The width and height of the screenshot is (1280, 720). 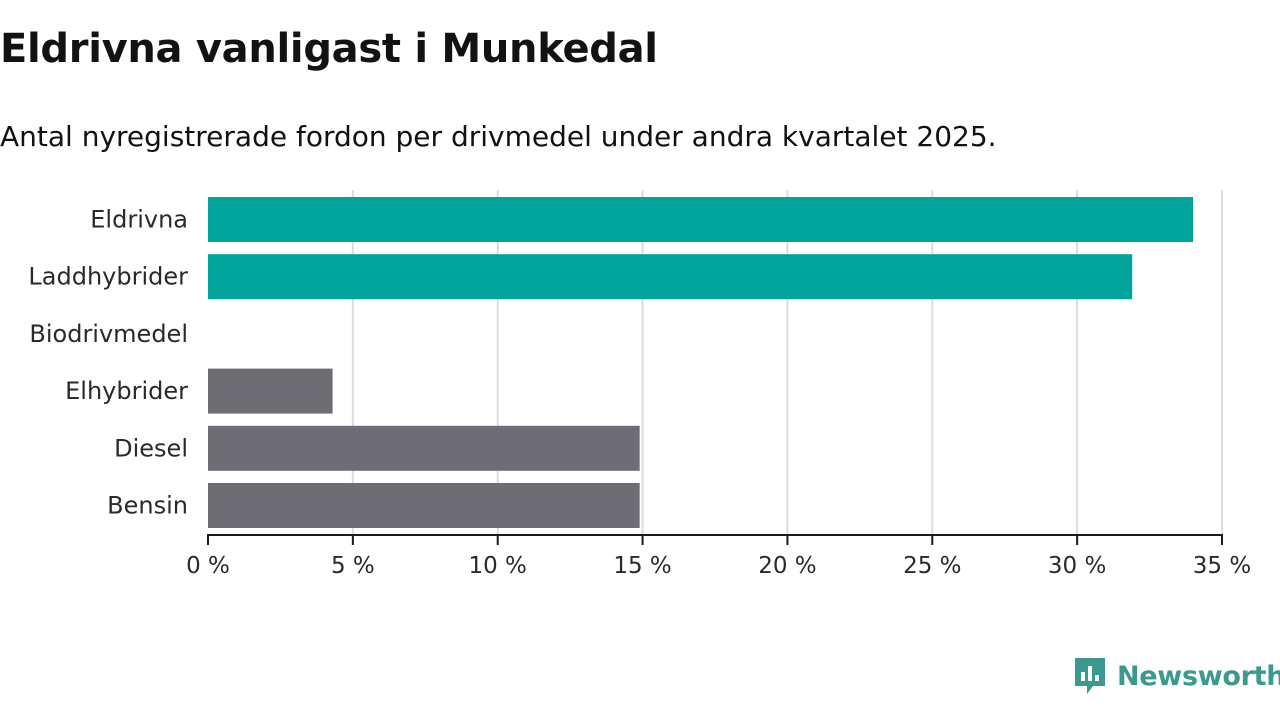 I want to click on x-tick-label: 25 %, so click(x=932, y=566).